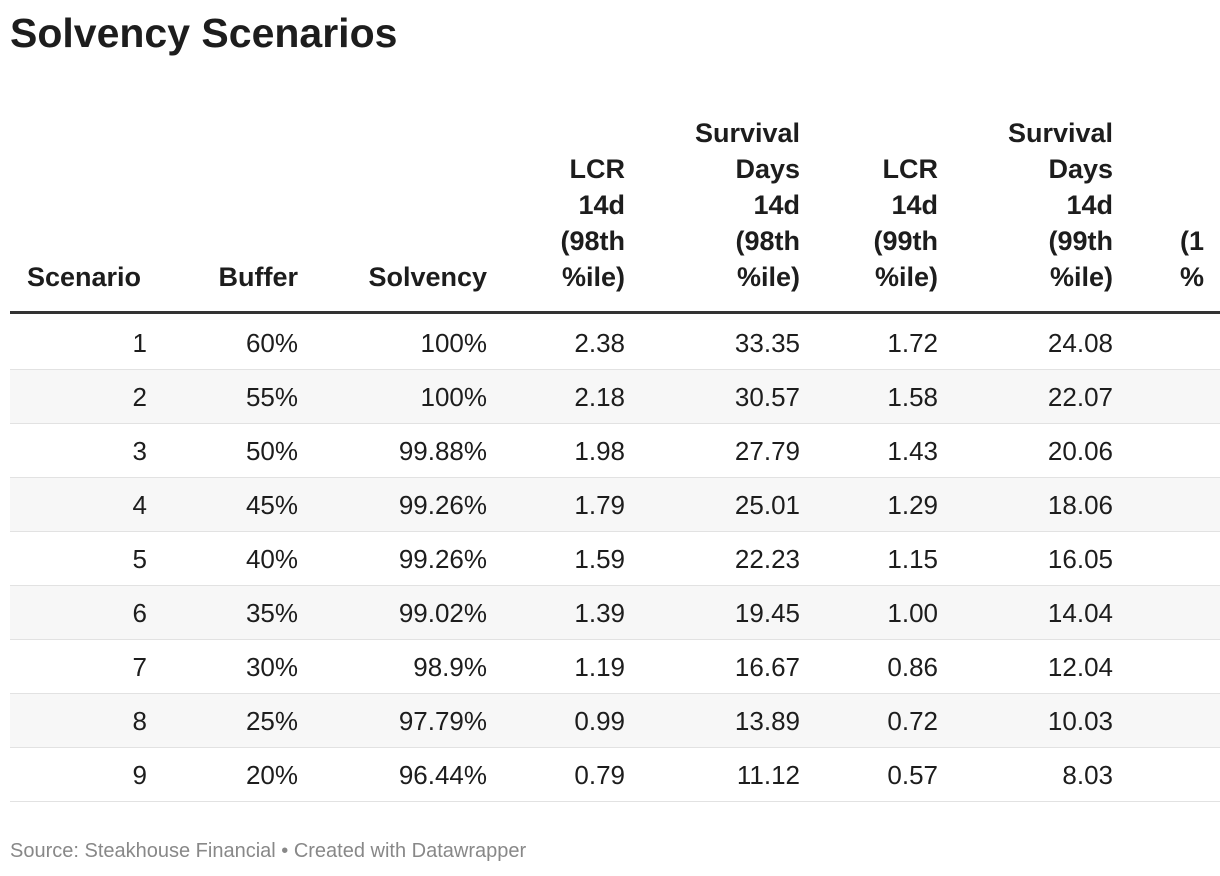  I want to click on column-header: Scenario, so click(84, 277).